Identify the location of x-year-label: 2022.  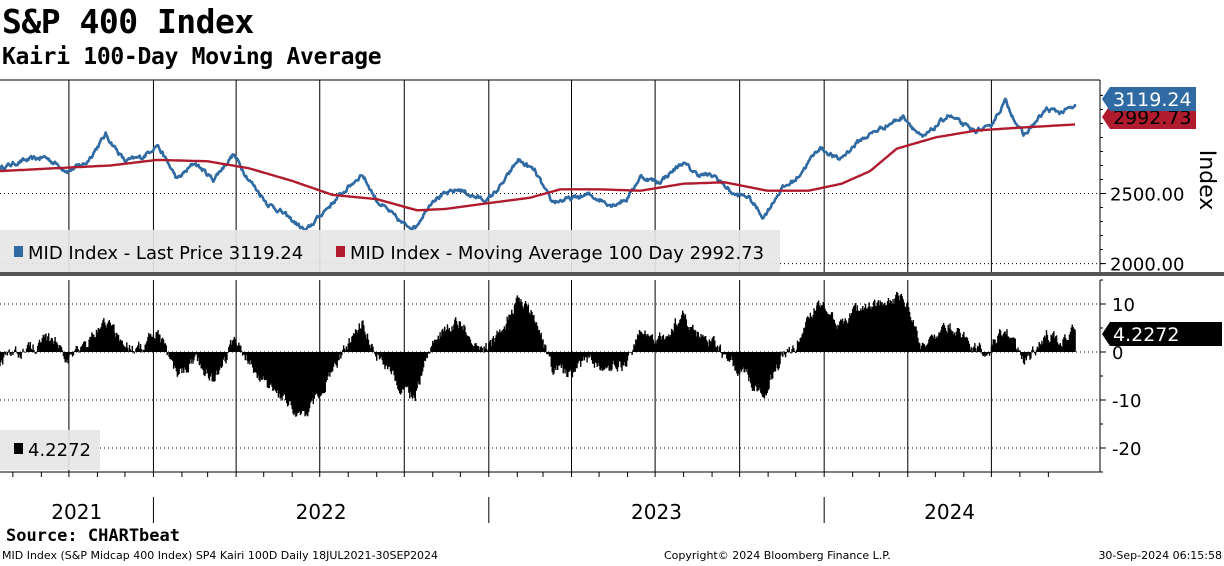
(321, 512).